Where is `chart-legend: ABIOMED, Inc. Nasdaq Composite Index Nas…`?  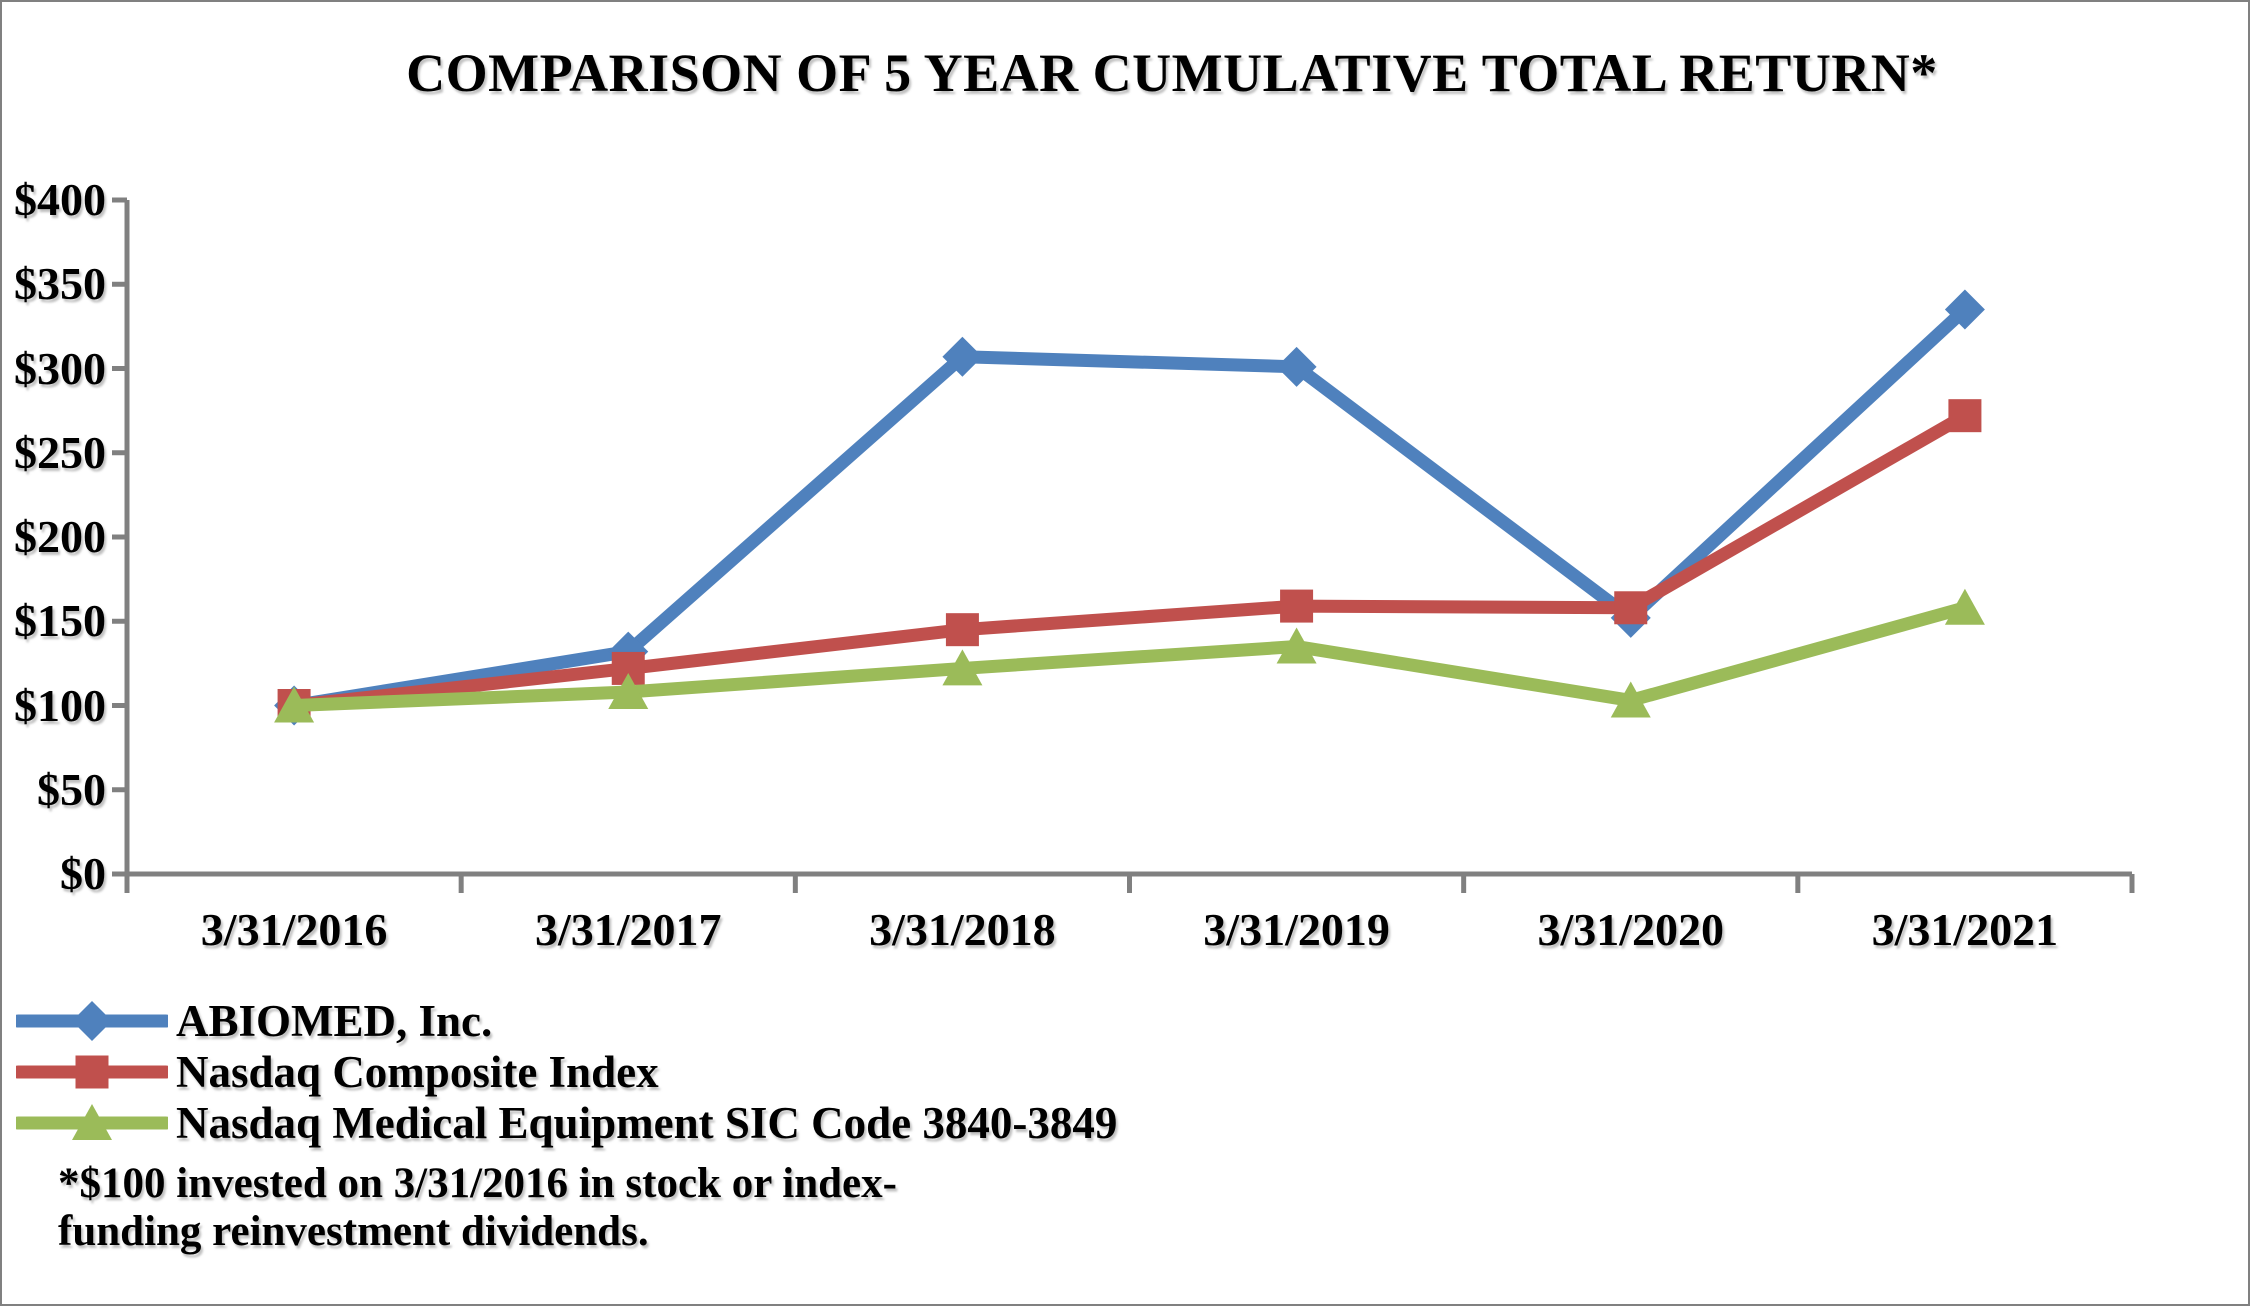
chart-legend: ABIOMED, Inc. Nasdaq Composite Index Nas… is located at coordinates (566, 1071).